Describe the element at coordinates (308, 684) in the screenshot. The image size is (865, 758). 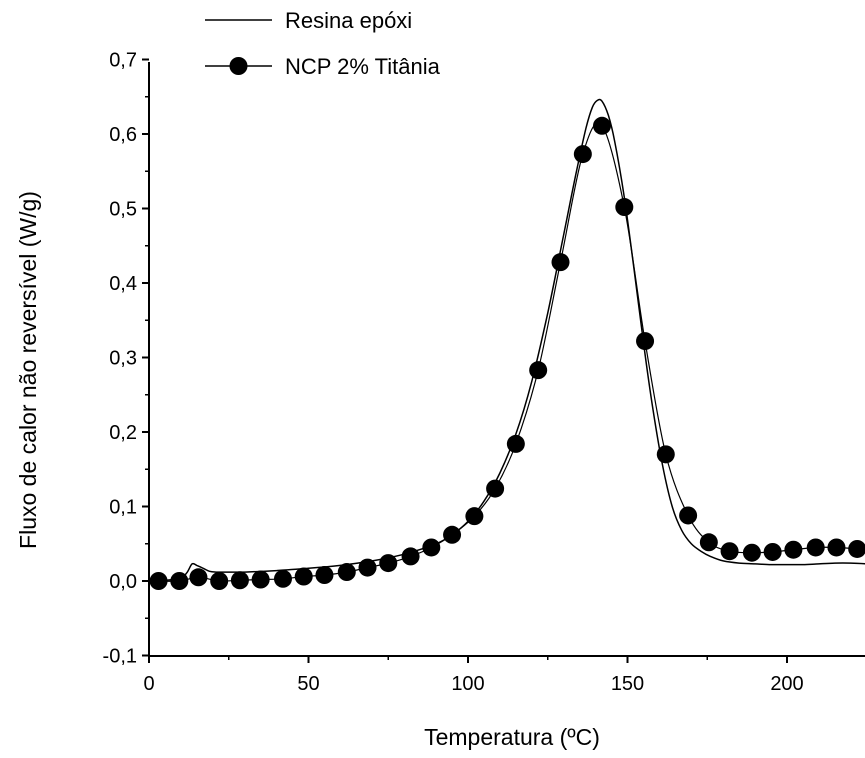
I see `x-tick-label: 50` at that location.